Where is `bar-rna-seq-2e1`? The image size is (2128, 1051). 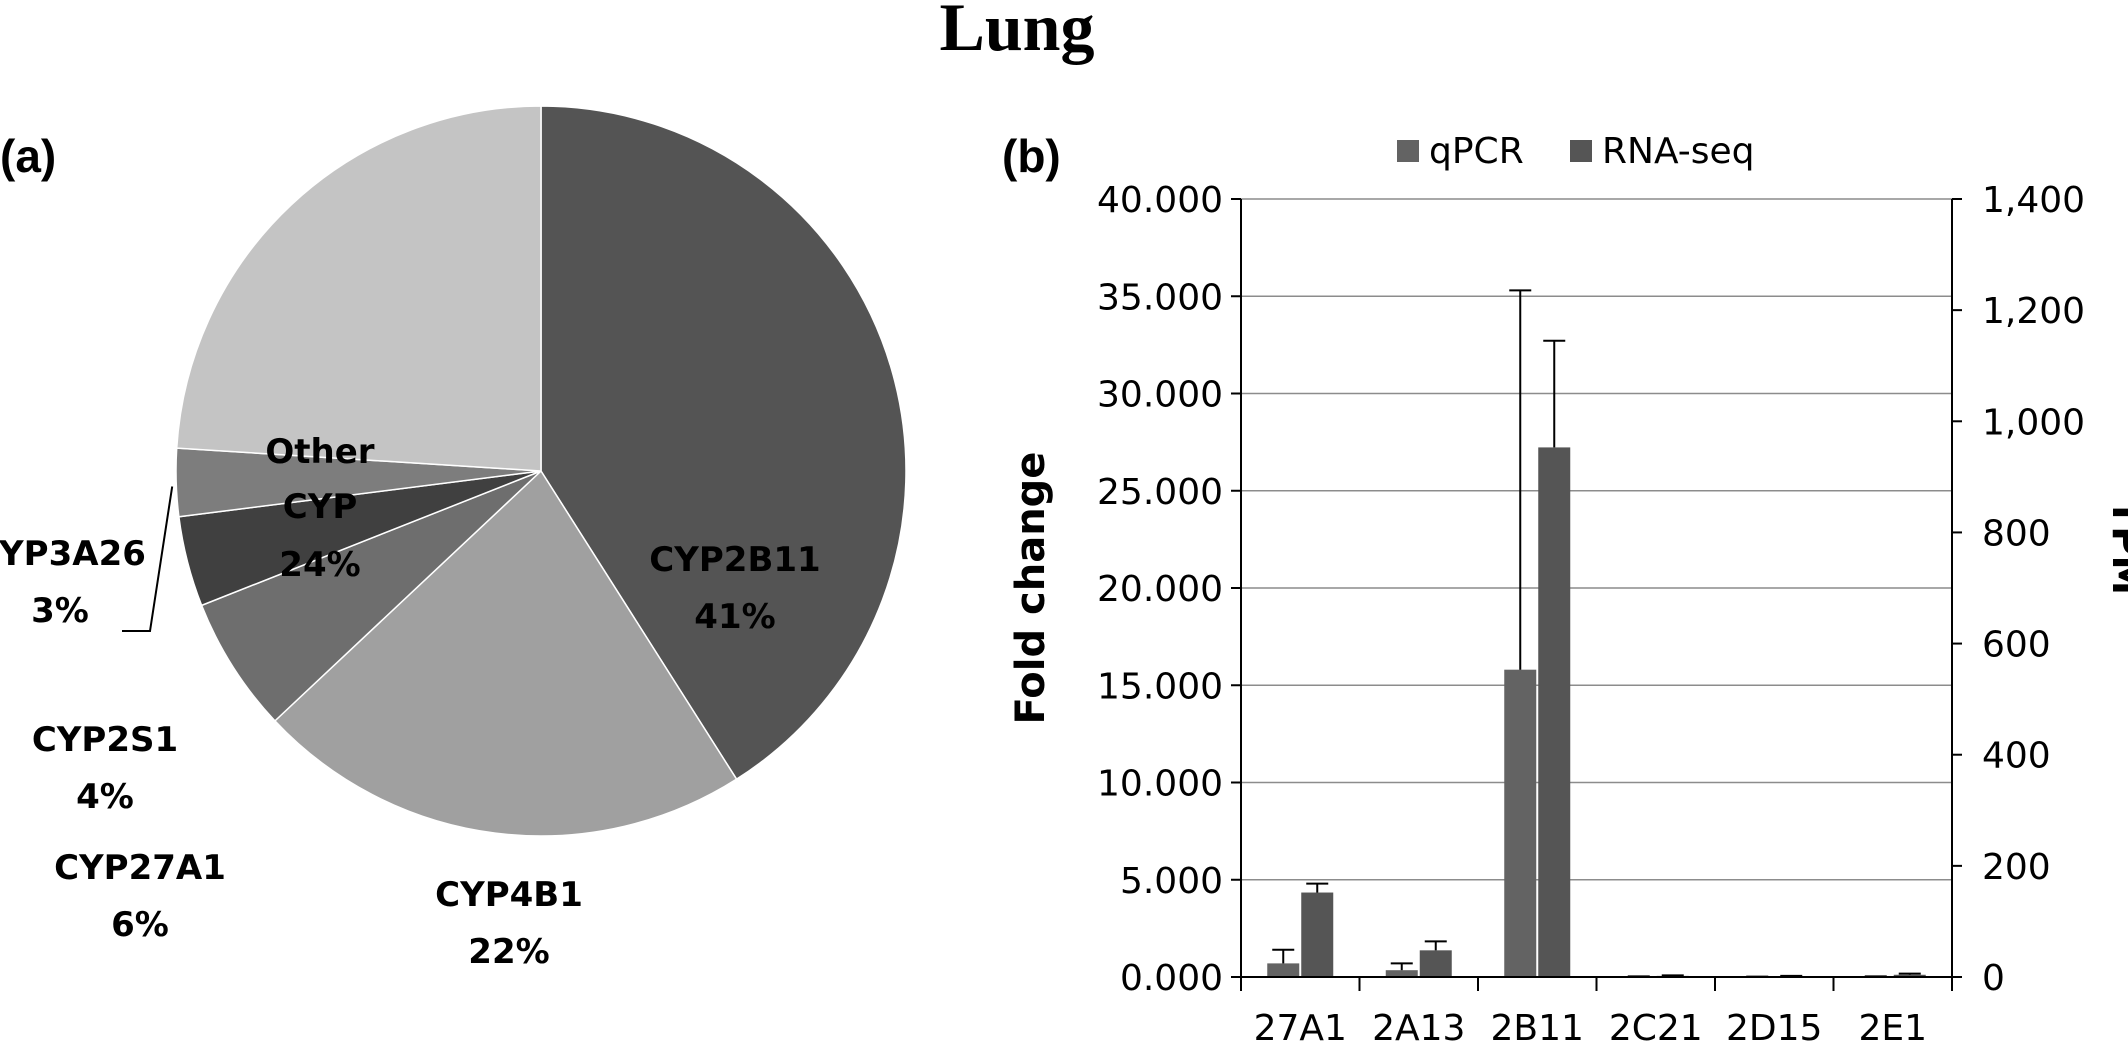
bar-rna-seq-2e1 is located at coordinates (1909, 975).